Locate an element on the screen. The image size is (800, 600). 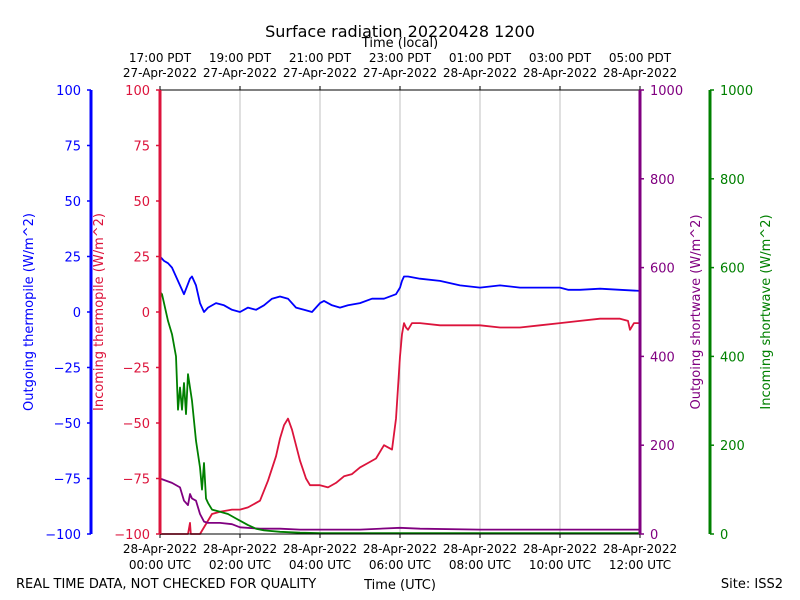
y-tick-label-incoming-shortwave: 400 is located at coordinates (732, 357).